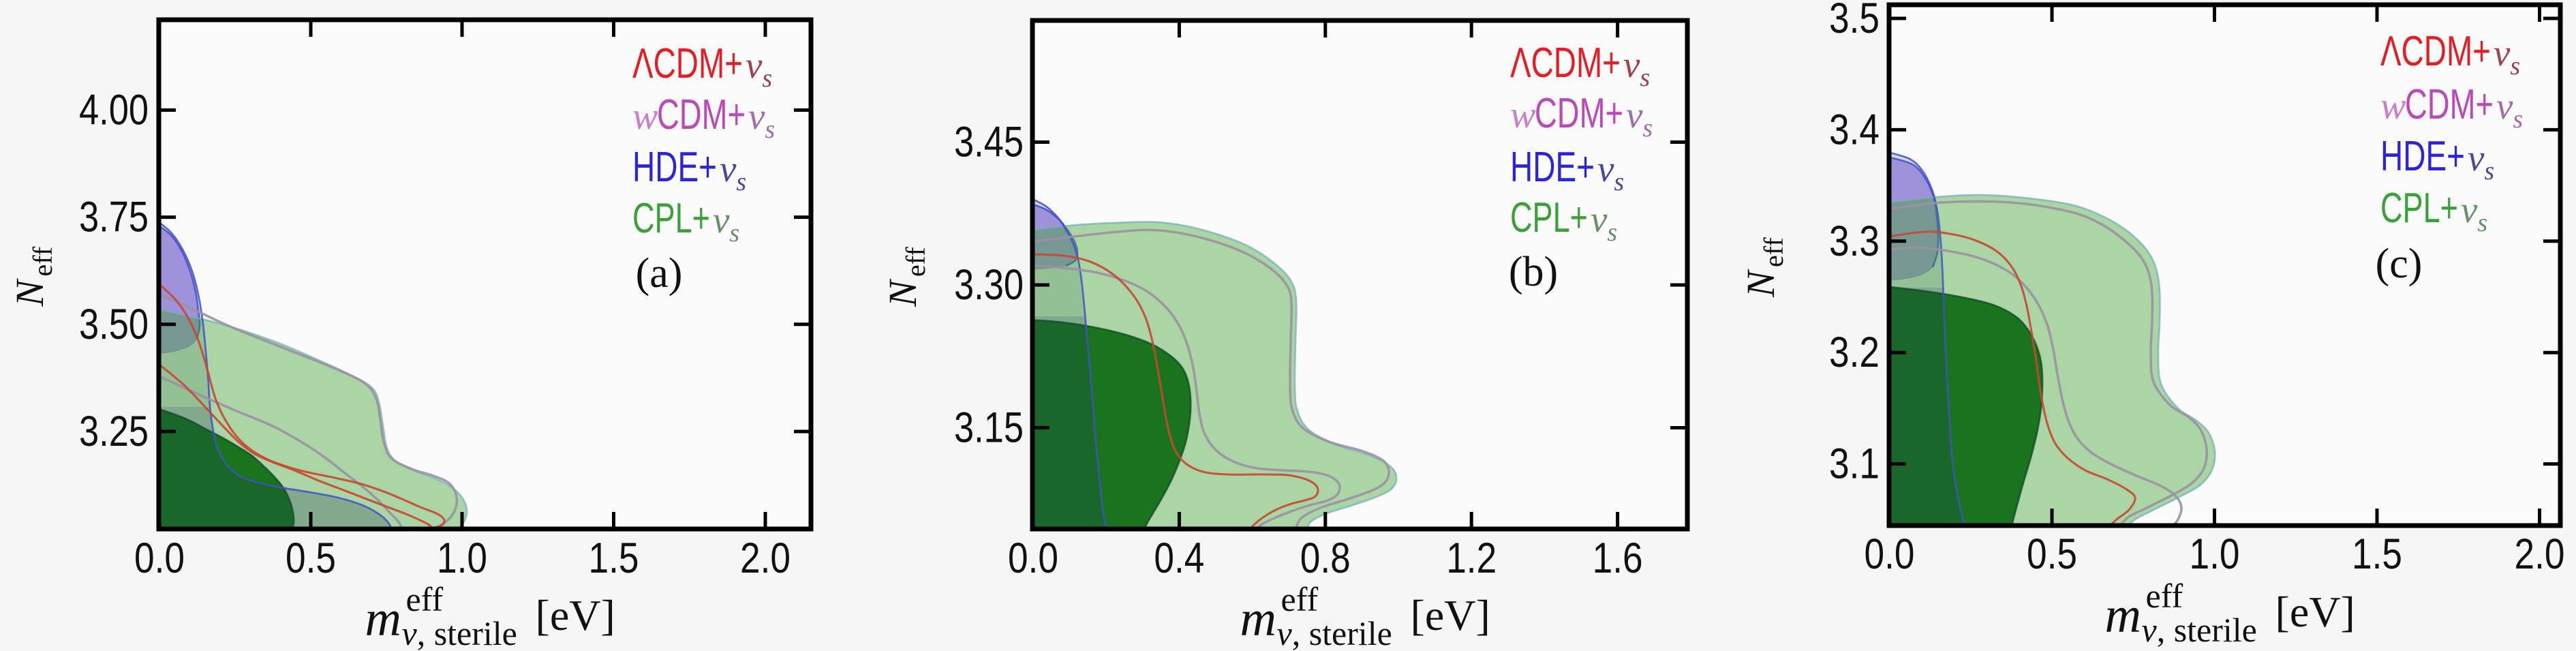 Image resolution: width=2576 pixels, height=651 pixels. Describe the element at coordinates (659, 273) in the screenshot. I see `svg-text: (a)` at that location.